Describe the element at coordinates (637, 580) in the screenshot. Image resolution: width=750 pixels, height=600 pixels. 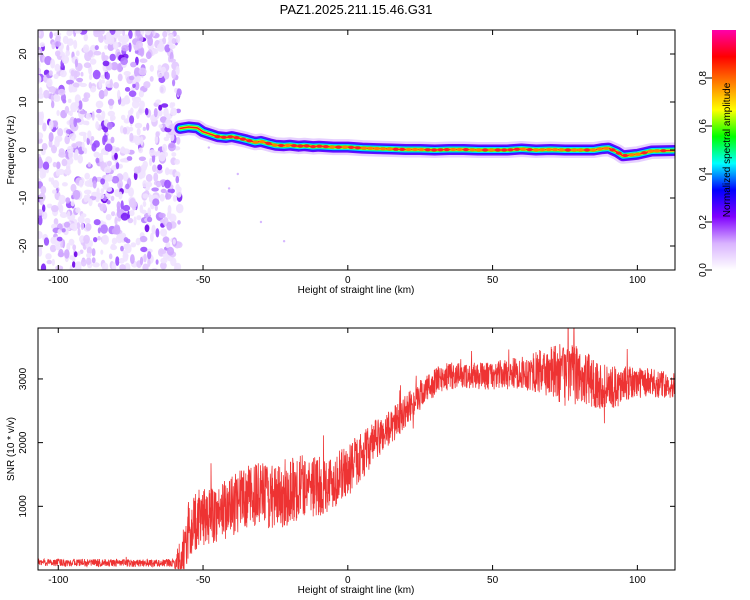
I see `x-tick-label: 100` at that location.